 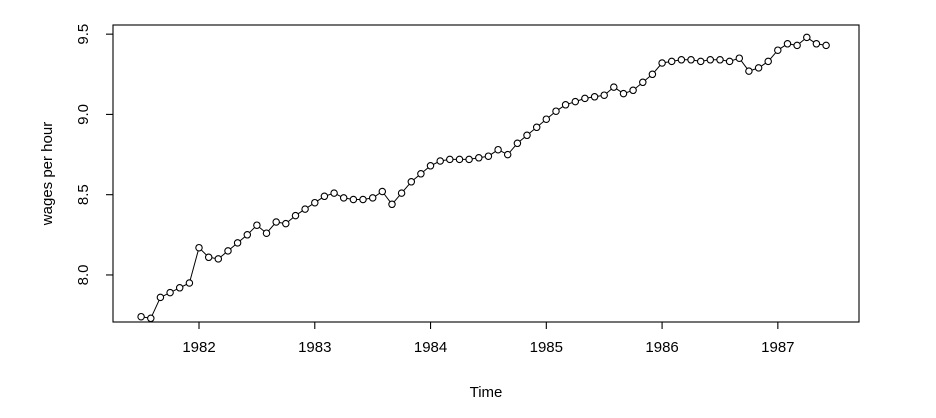 What do you see at coordinates (94, 155) in the screenshot?
I see `y-axis-ticks: 8.0 8.5 9.0 9.5` at bounding box center [94, 155].